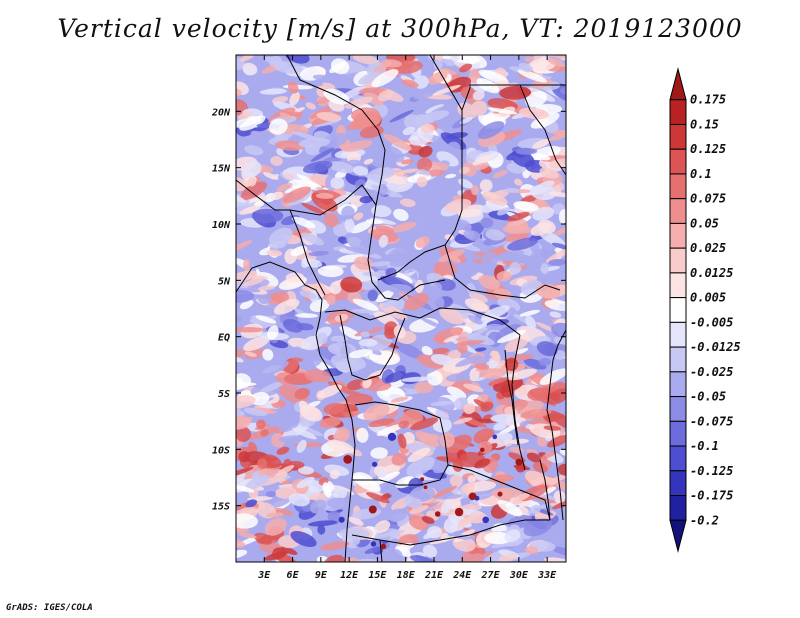 The height and width of the screenshot is (618, 800). Describe the element at coordinates (406, 575) in the screenshot. I see `lon-tick-label: 18E` at that location.